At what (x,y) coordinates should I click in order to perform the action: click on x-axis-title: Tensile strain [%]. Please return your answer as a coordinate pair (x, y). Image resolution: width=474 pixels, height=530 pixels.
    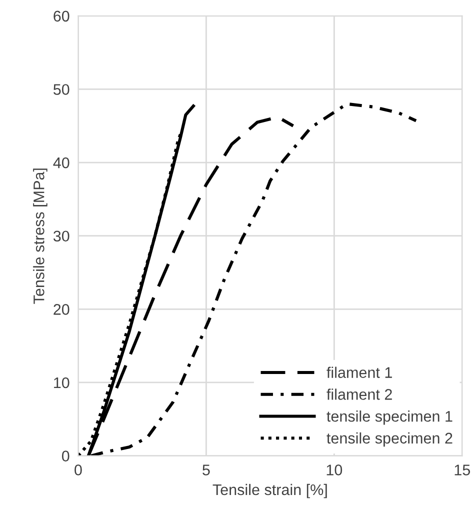
    Looking at the image, I should click on (269, 491).